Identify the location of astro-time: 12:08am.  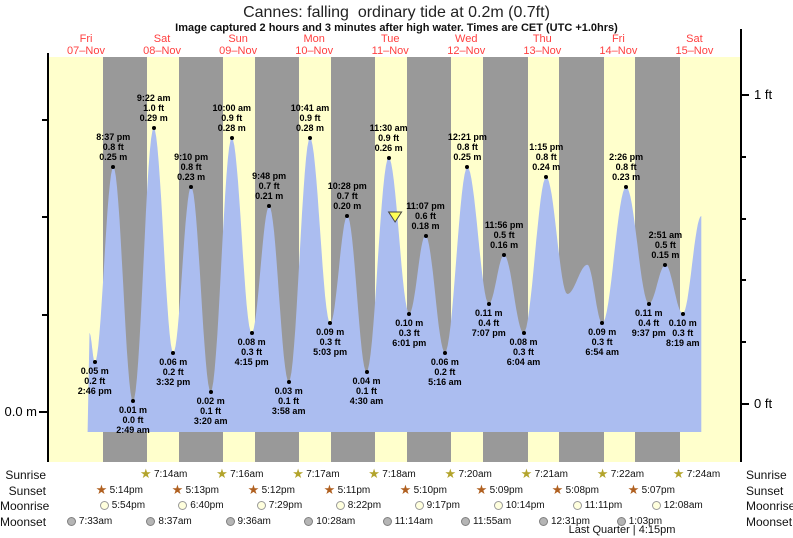
(683, 505).